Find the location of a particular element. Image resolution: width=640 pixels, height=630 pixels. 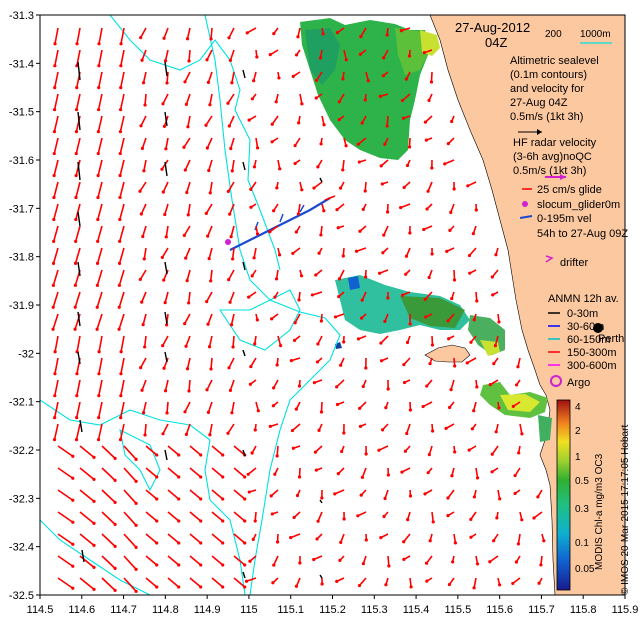

svg-text: MODIS Chl-a mg/m3 OC3 is located at coordinates (599, 511).